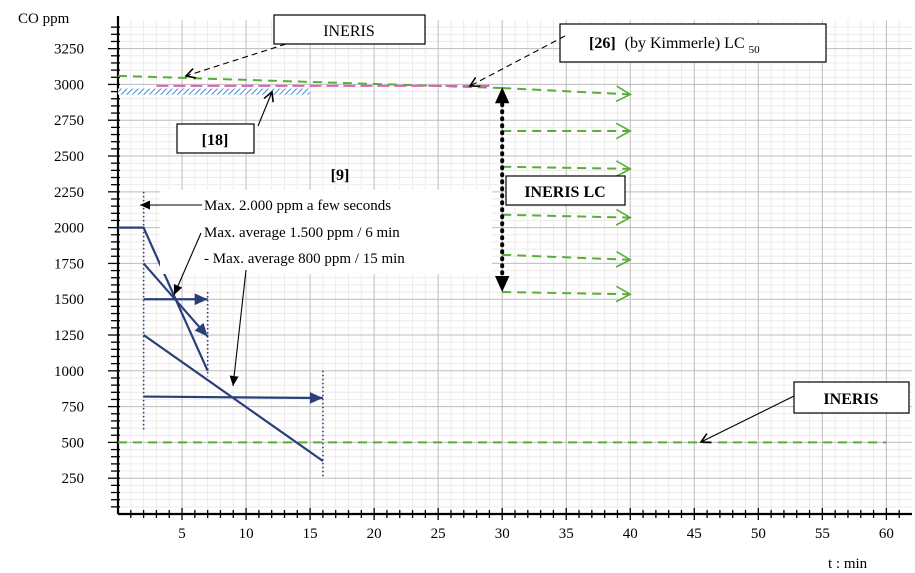  I want to click on y-tick-label: 1500, so click(69, 300).